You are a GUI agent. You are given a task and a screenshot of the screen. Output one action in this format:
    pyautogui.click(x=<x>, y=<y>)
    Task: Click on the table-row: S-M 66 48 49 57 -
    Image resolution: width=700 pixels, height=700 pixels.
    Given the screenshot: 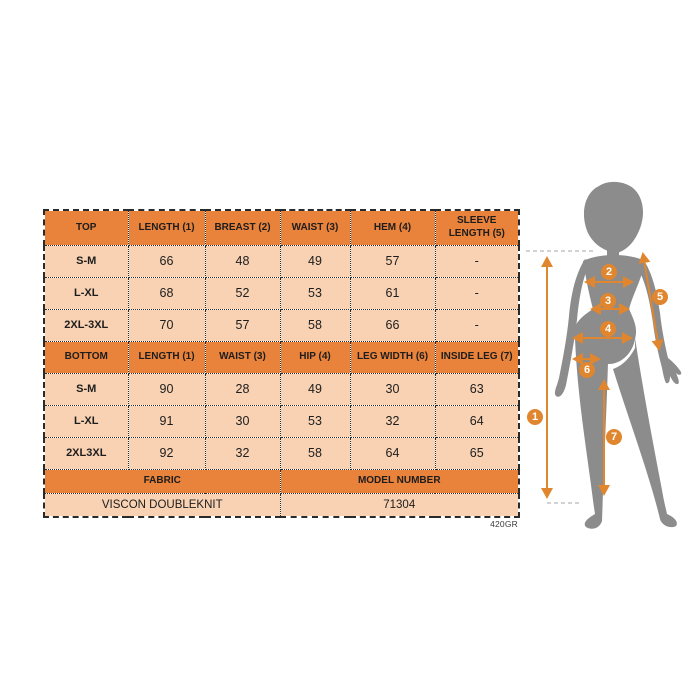 What is the action you would take?
    pyautogui.click(x=281, y=261)
    